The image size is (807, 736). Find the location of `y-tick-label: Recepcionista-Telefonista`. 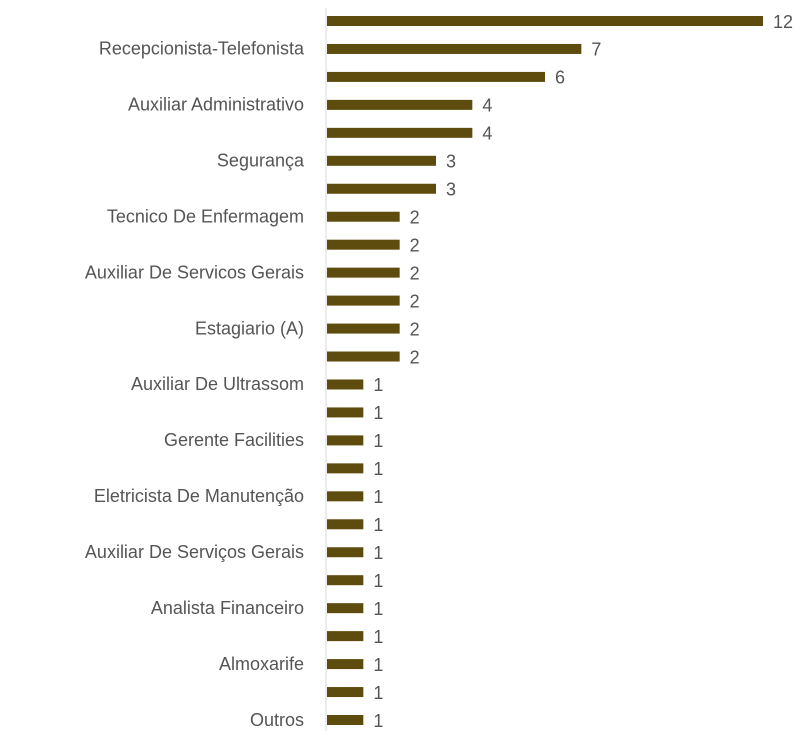

y-tick-label: Recepcionista-Telefonista is located at coordinates (202, 49).